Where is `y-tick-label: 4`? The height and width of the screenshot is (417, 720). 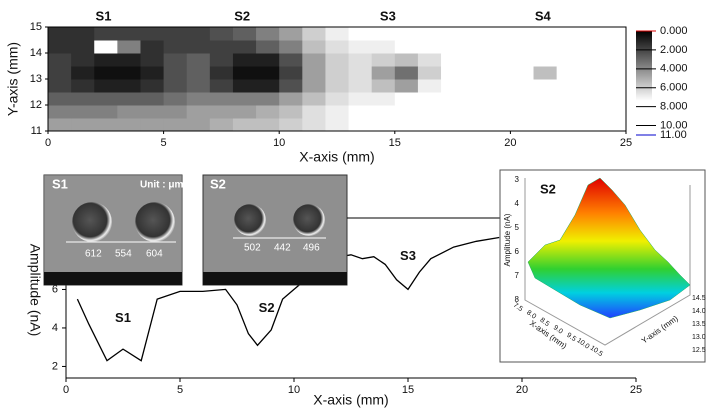 y-tick-label: 4 is located at coordinates (55, 328).